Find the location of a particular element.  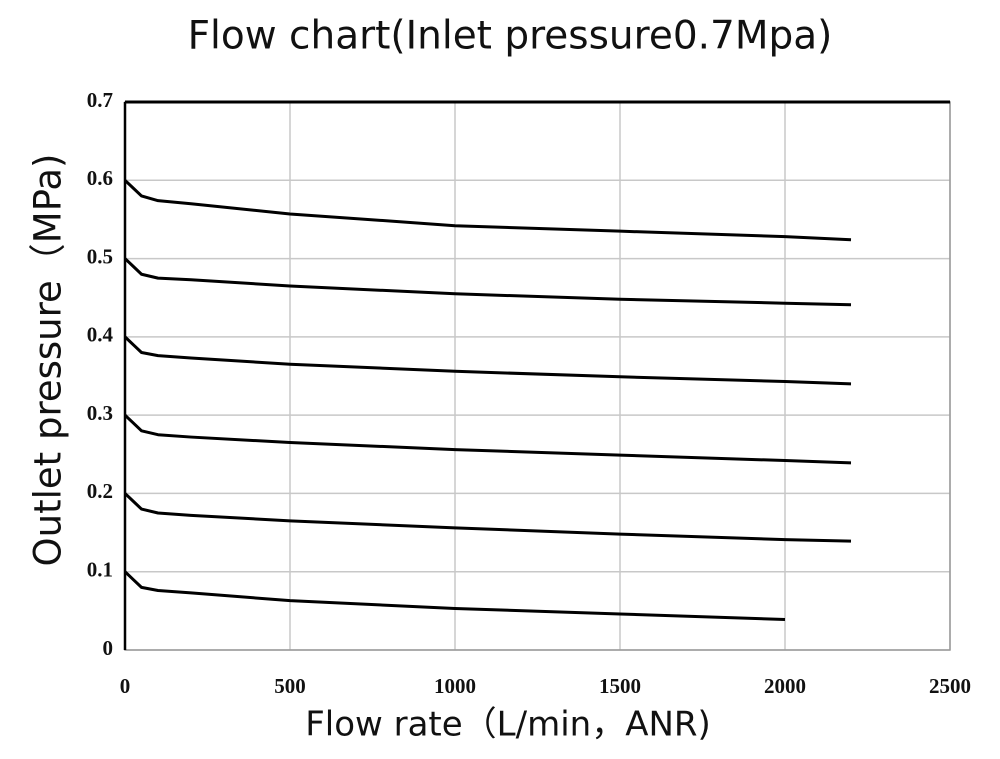

y-tick-label: 0.7 is located at coordinates (100, 100).